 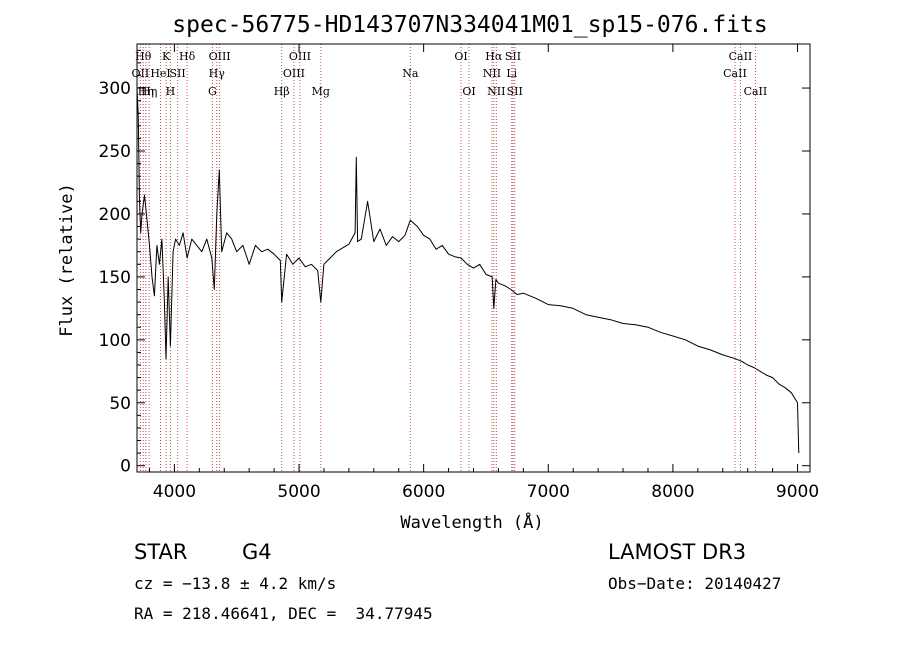 What do you see at coordinates (471, 522) in the screenshot?
I see `x-axis-label: Wavelength (Å)` at bounding box center [471, 522].